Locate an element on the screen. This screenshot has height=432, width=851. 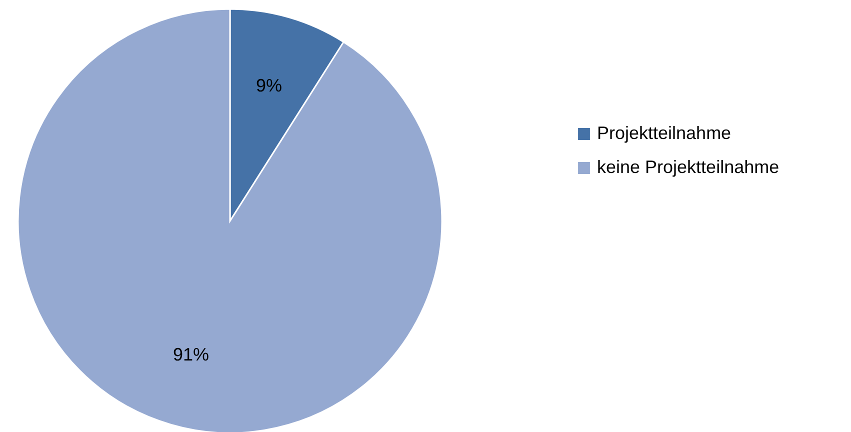
legend-label: Projektteilnahme is located at coordinates (664, 133).